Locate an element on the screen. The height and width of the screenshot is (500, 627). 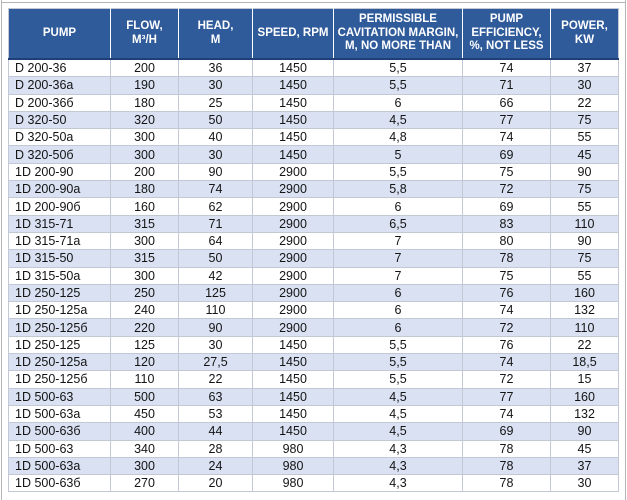
cell-cavitation: 4,8 is located at coordinates (398, 137).